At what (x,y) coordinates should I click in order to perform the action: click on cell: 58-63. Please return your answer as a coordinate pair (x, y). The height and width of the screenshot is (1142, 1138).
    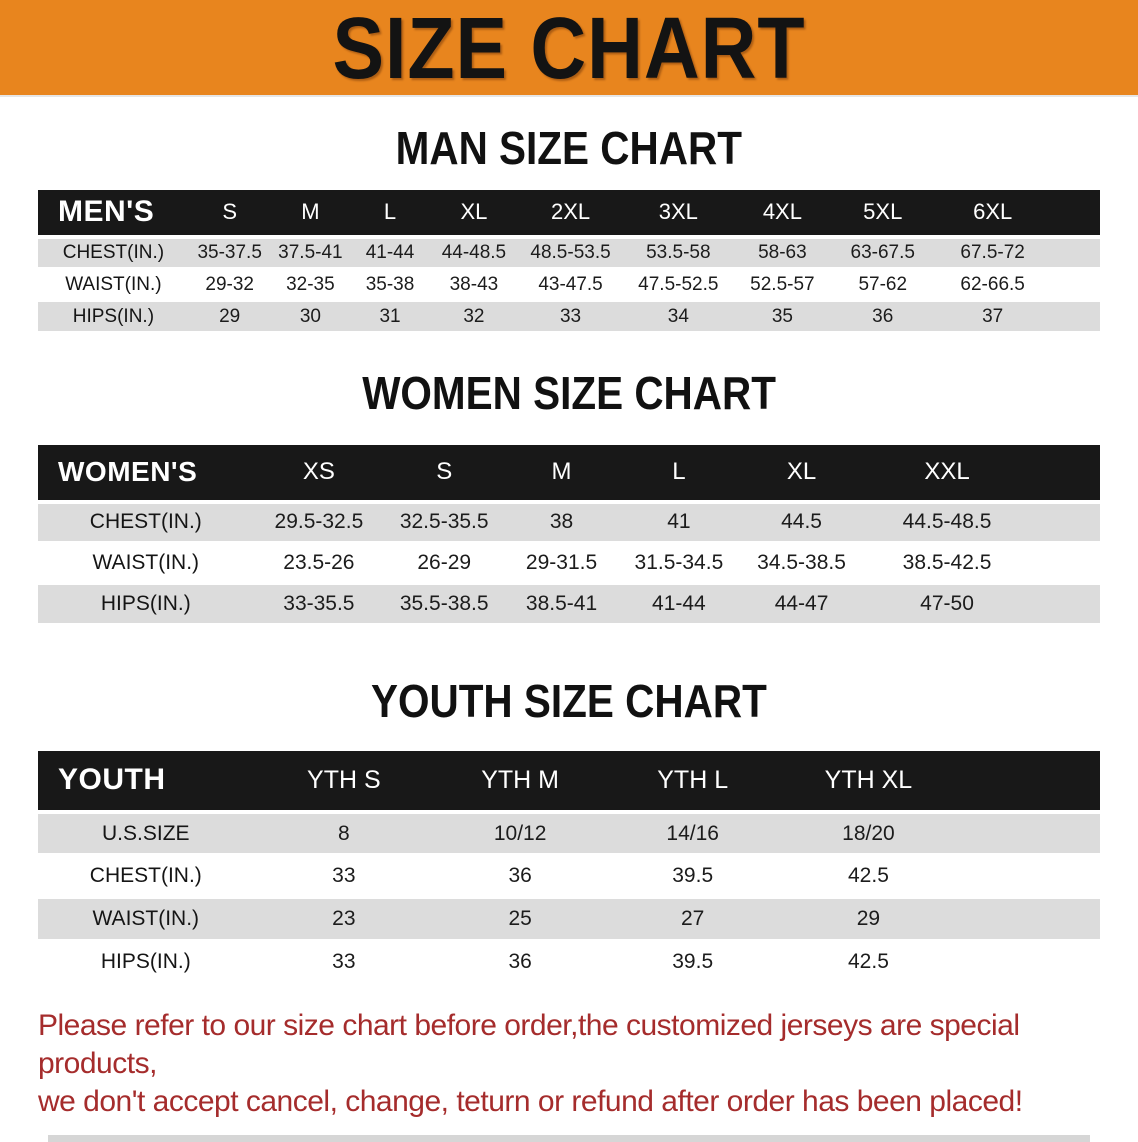
    Looking at the image, I should click on (782, 253).